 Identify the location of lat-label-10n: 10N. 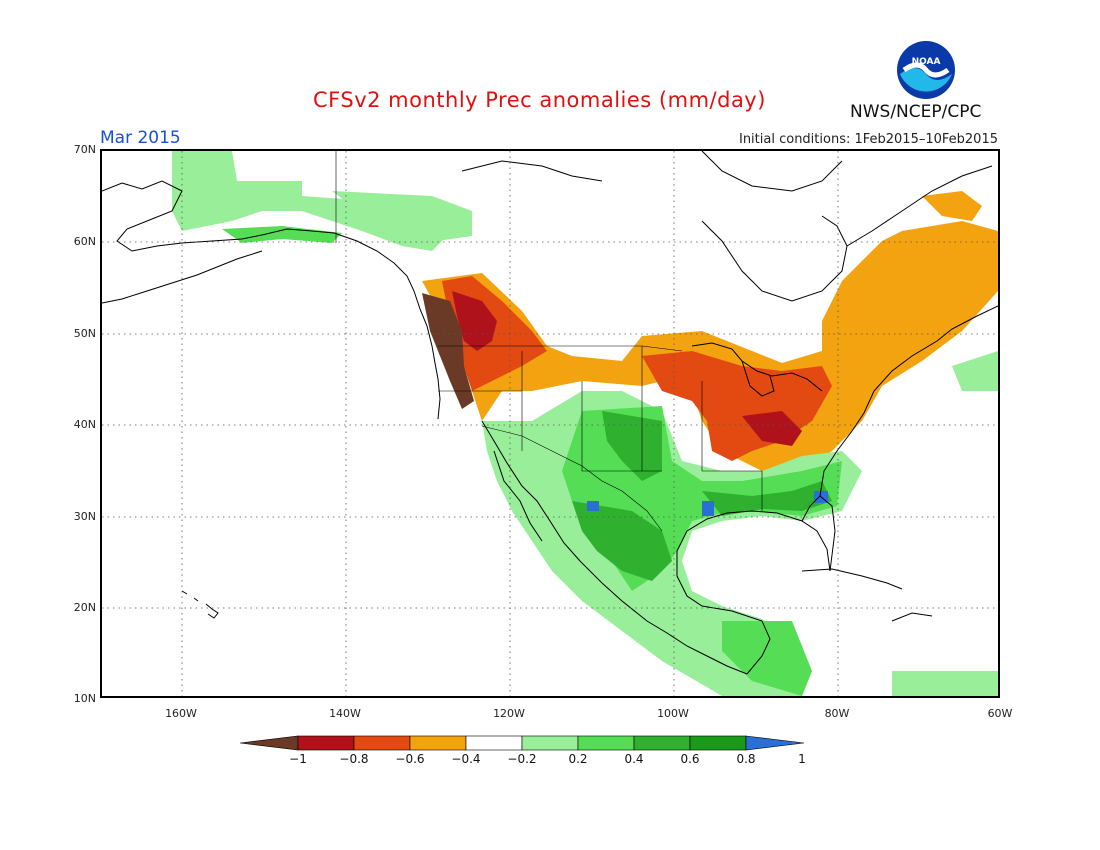
(84, 698).